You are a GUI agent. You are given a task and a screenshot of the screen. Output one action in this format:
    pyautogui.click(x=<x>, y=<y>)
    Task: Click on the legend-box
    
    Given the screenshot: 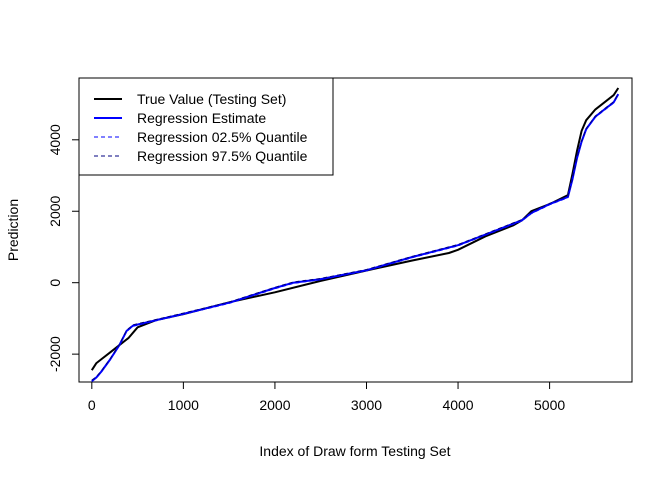 What is the action you would take?
    pyautogui.click(x=206, y=126)
    